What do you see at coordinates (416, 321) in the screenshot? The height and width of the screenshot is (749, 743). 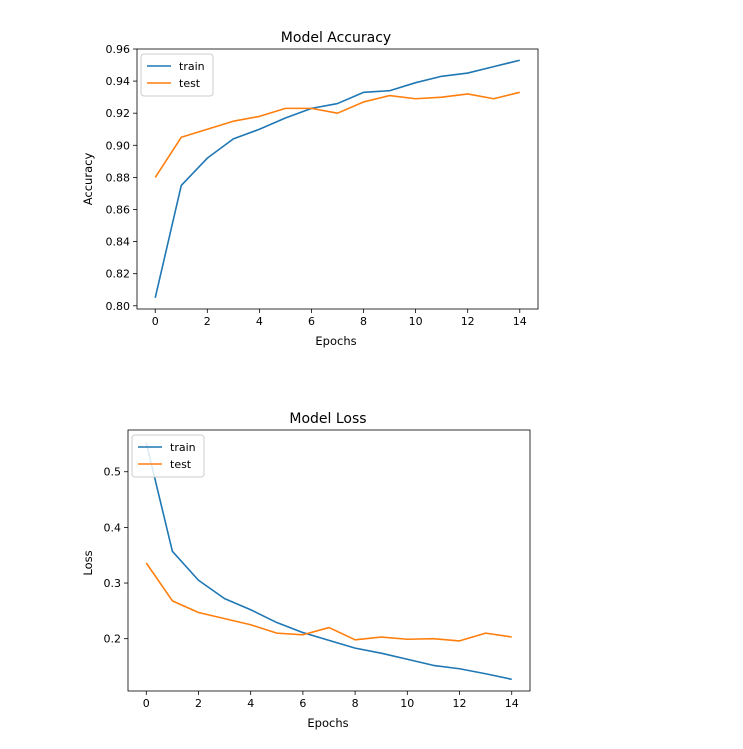 I see `accuracy-x-tick-label: 10` at bounding box center [416, 321].